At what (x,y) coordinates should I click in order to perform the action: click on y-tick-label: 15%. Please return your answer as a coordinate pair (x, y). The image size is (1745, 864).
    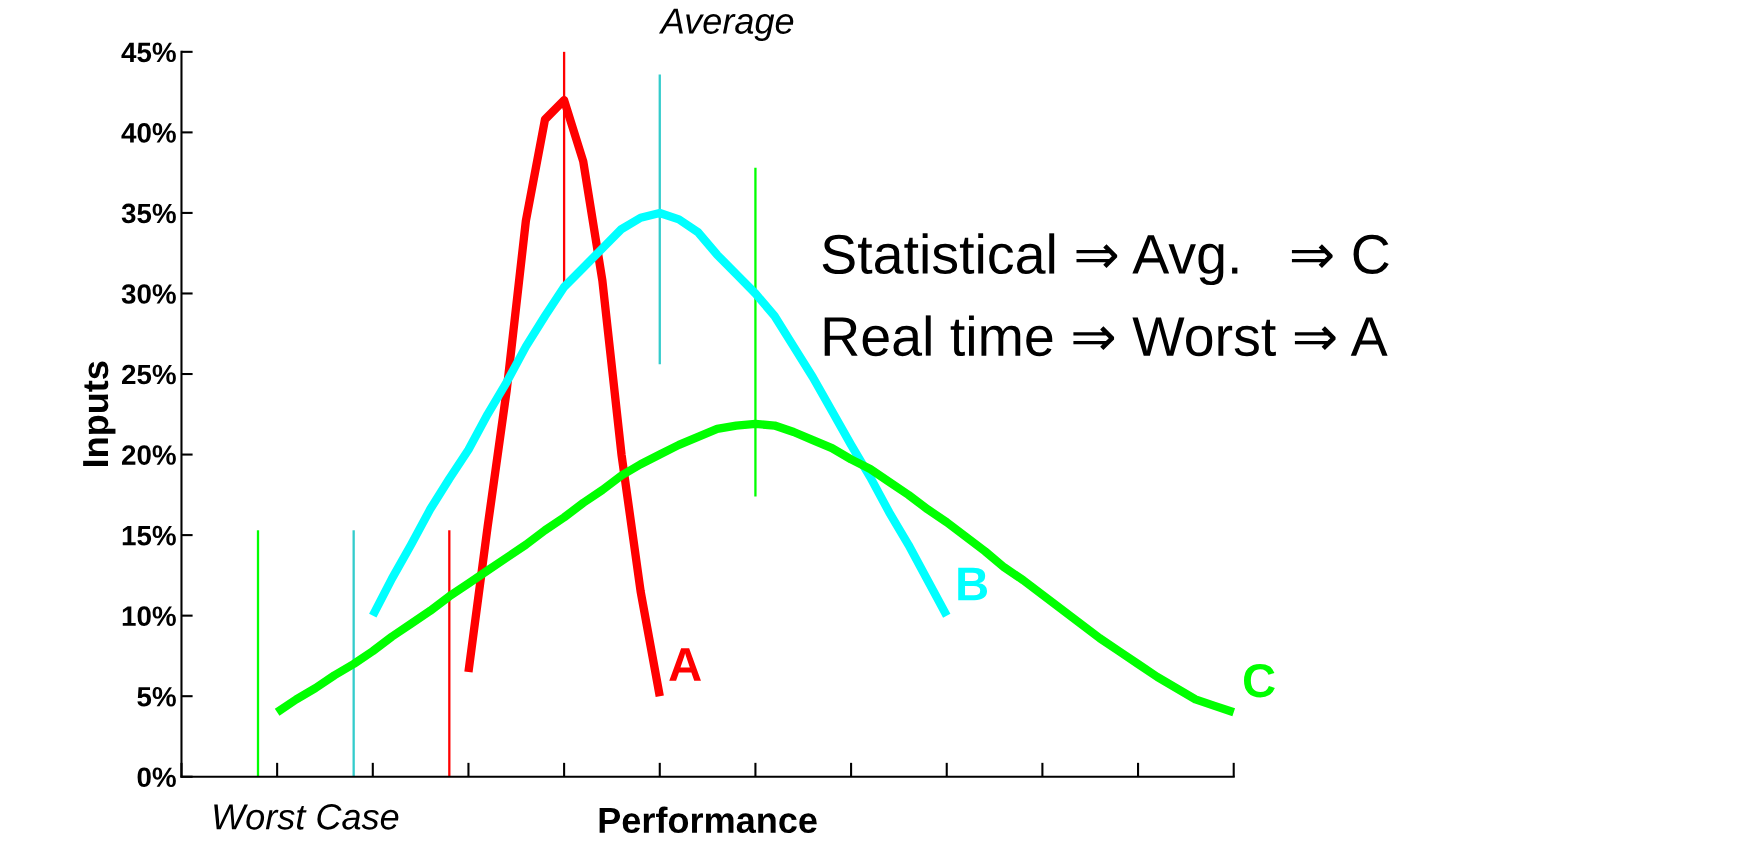
    Looking at the image, I should click on (149, 535).